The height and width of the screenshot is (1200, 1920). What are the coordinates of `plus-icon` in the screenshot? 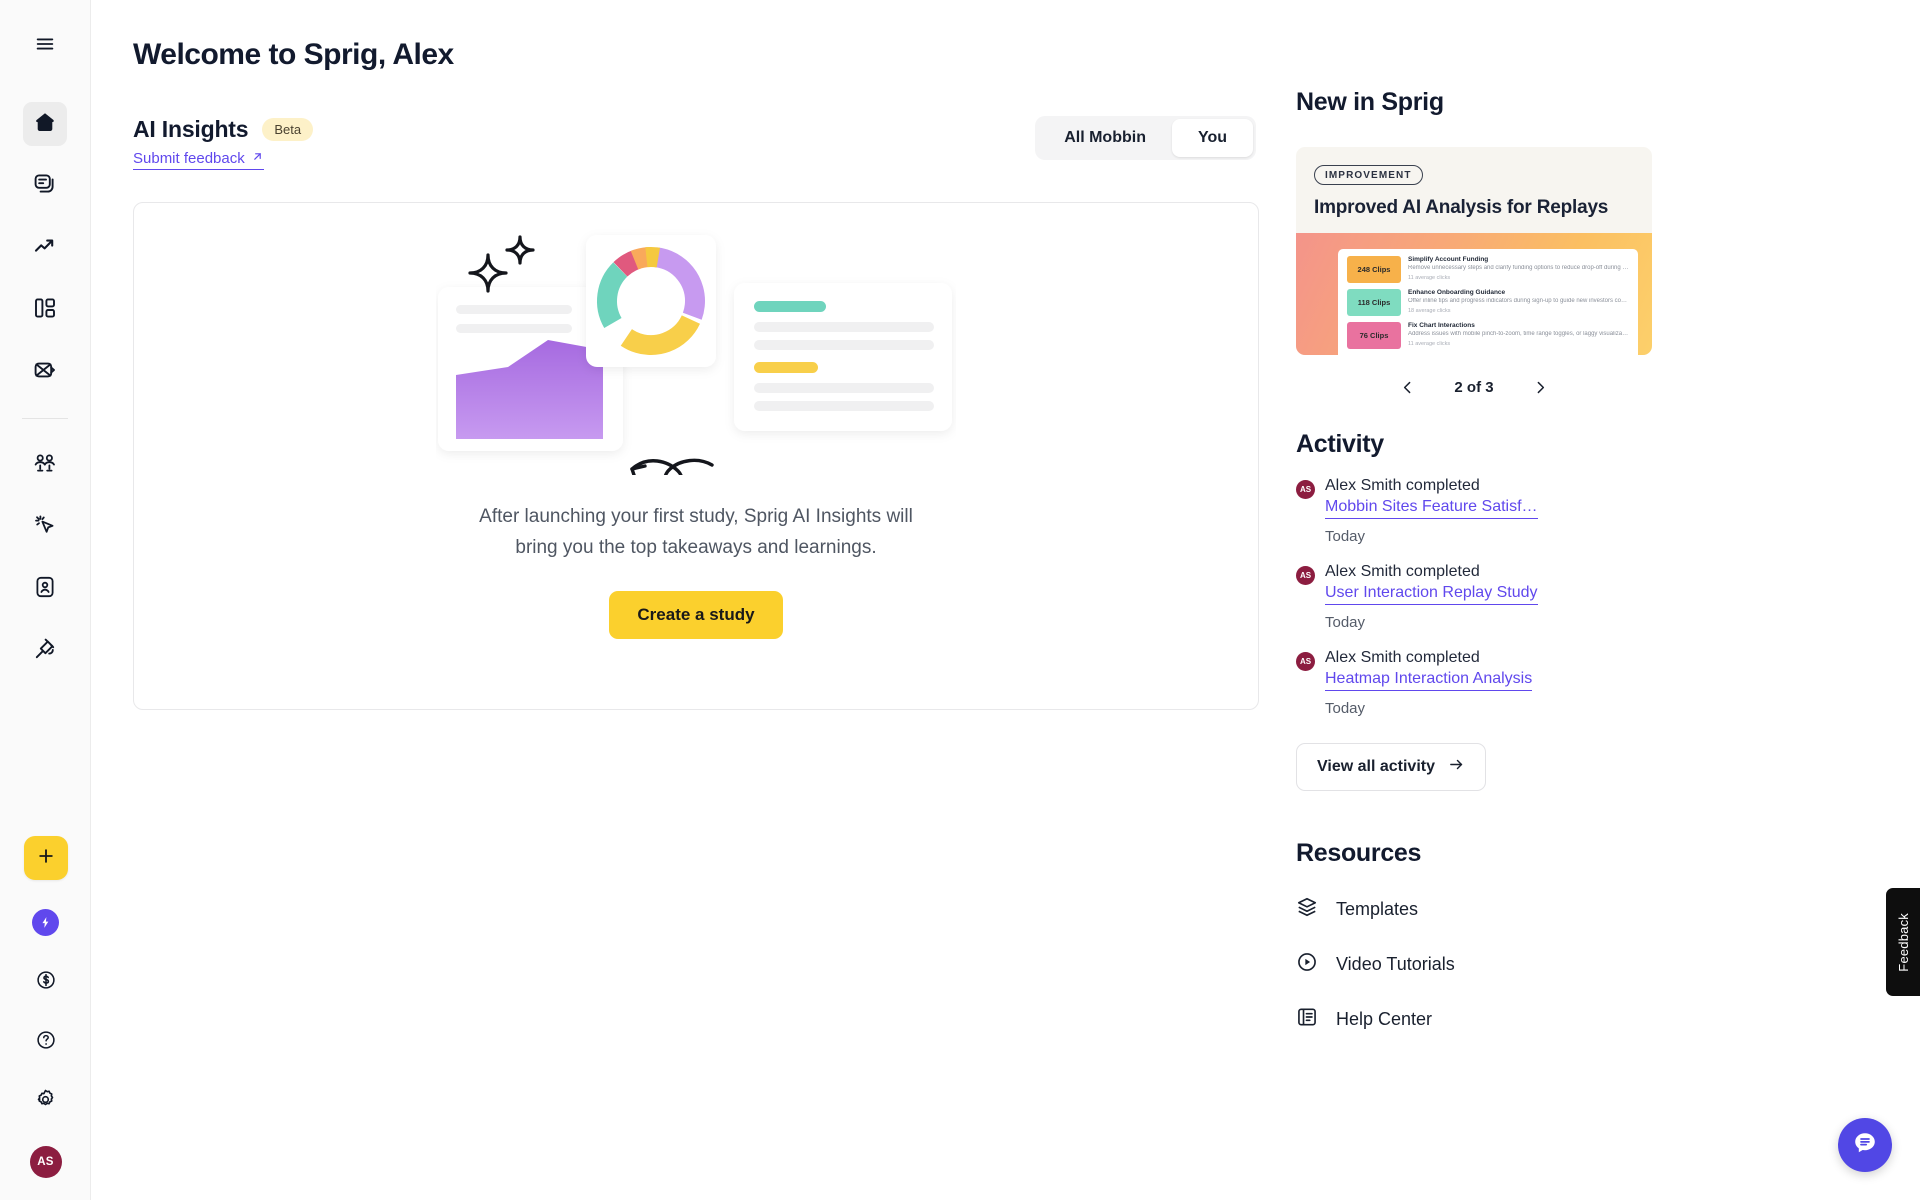 It's located at (46, 858).